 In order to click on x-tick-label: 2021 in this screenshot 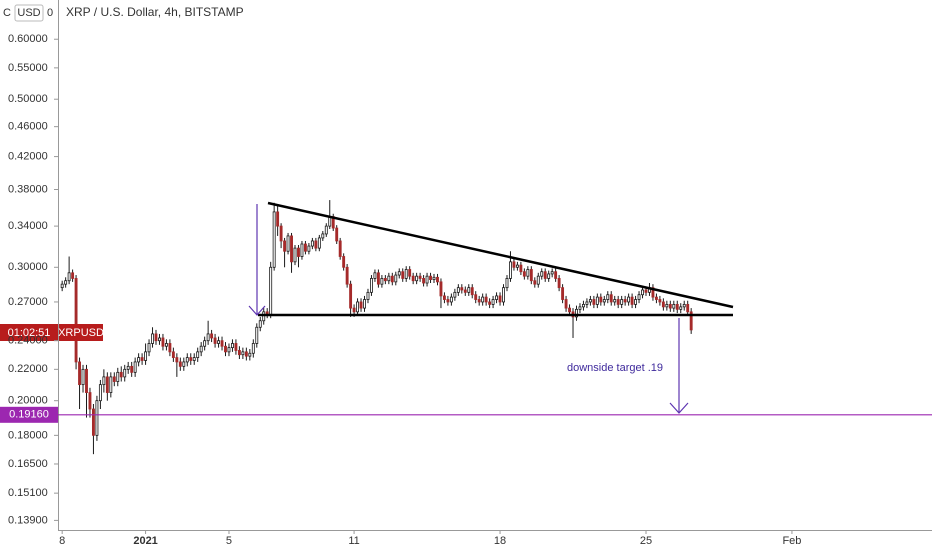, I will do `click(145, 541)`.